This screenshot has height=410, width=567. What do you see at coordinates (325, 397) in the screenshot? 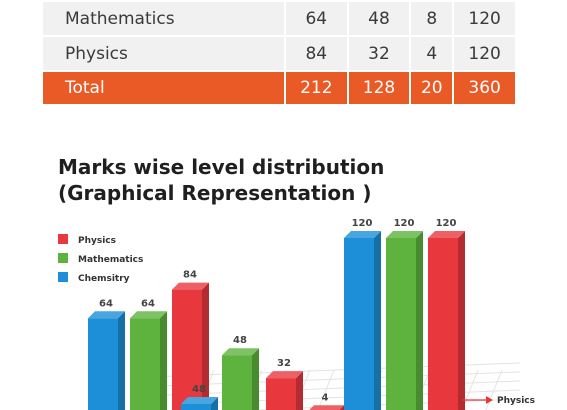
I see `bar-value-label: 4` at bounding box center [325, 397].